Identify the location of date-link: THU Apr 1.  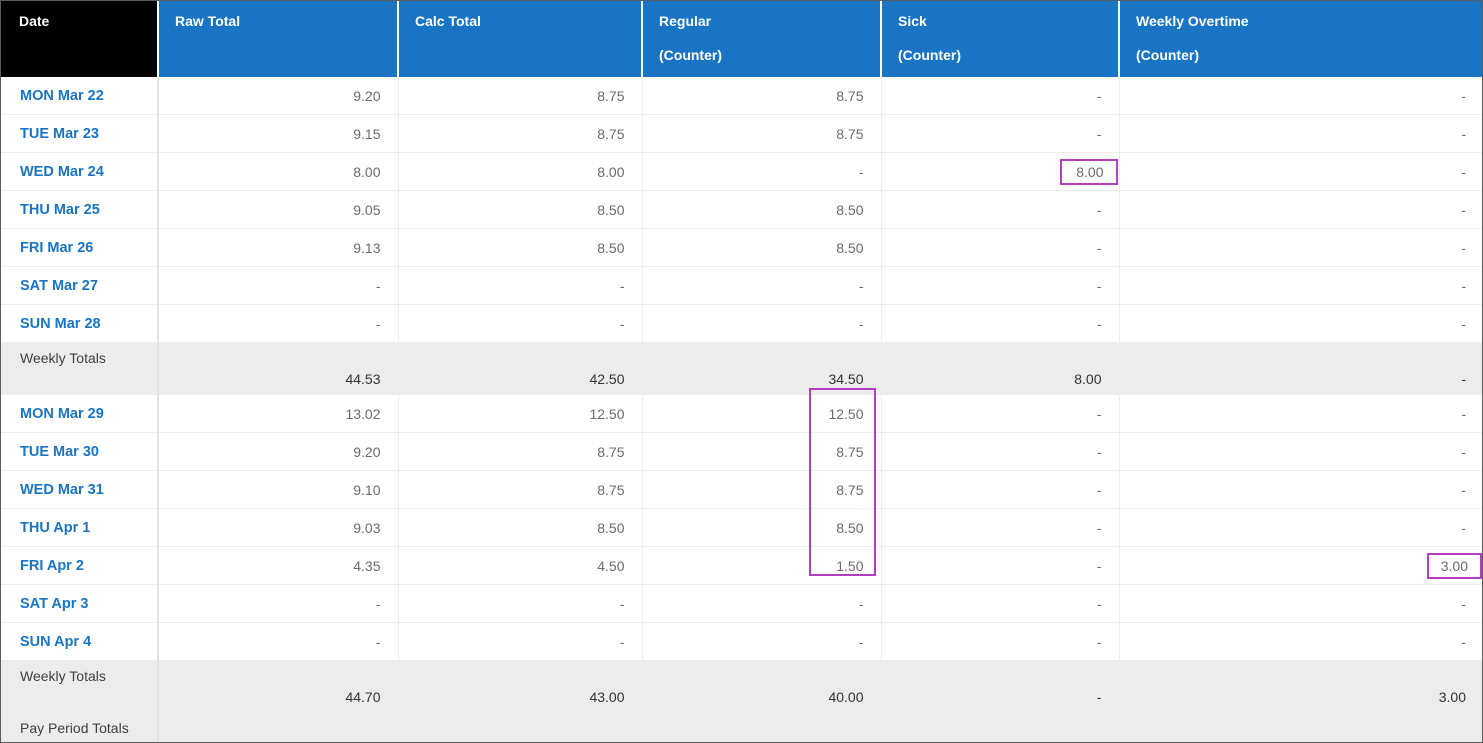
(80, 527).